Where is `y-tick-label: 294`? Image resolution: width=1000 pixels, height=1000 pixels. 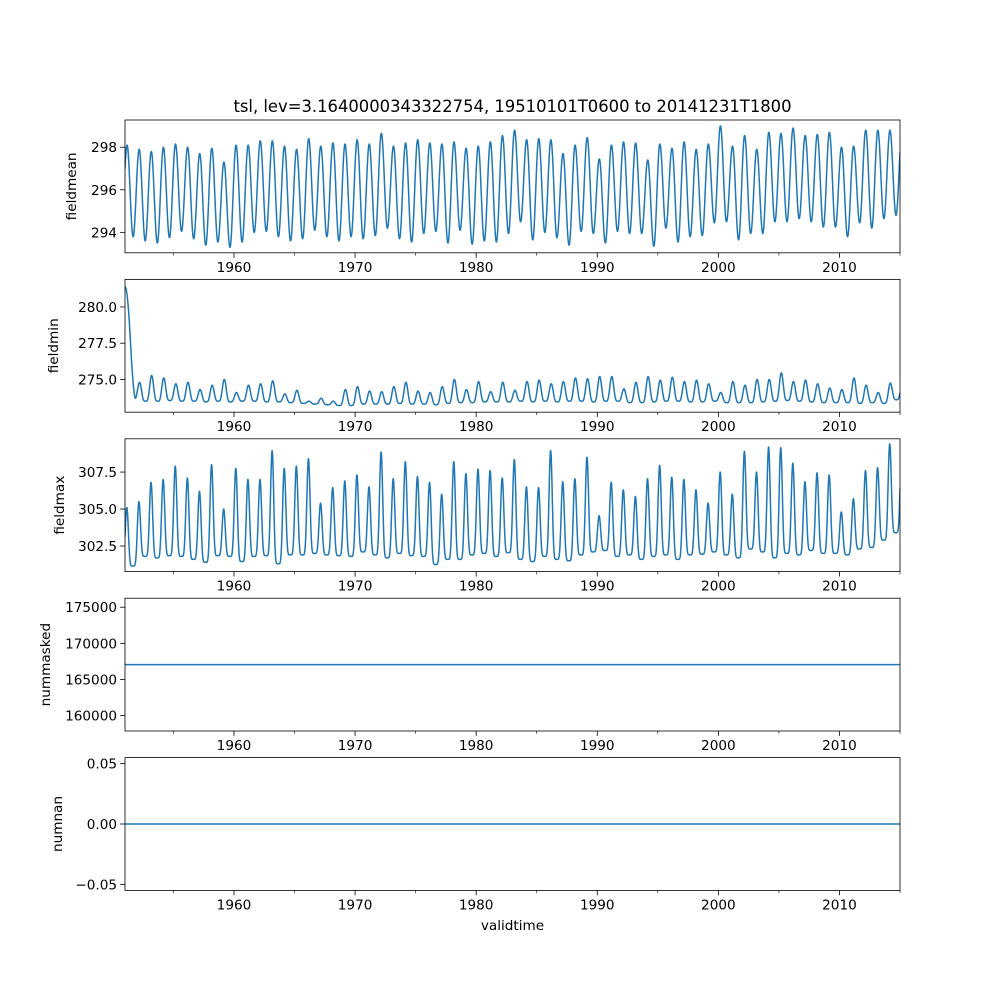 y-tick-label: 294 is located at coordinates (104, 233).